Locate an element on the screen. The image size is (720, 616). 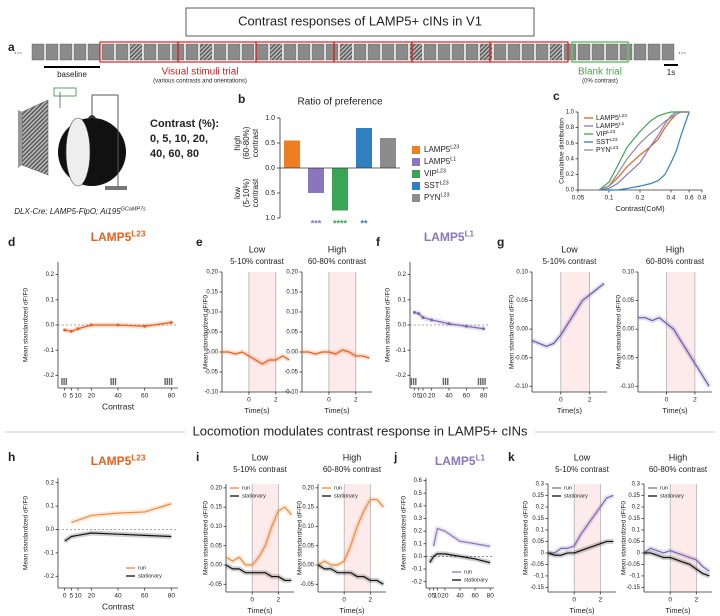
legend-label: VIPL23 is located at coordinates (435, 173).